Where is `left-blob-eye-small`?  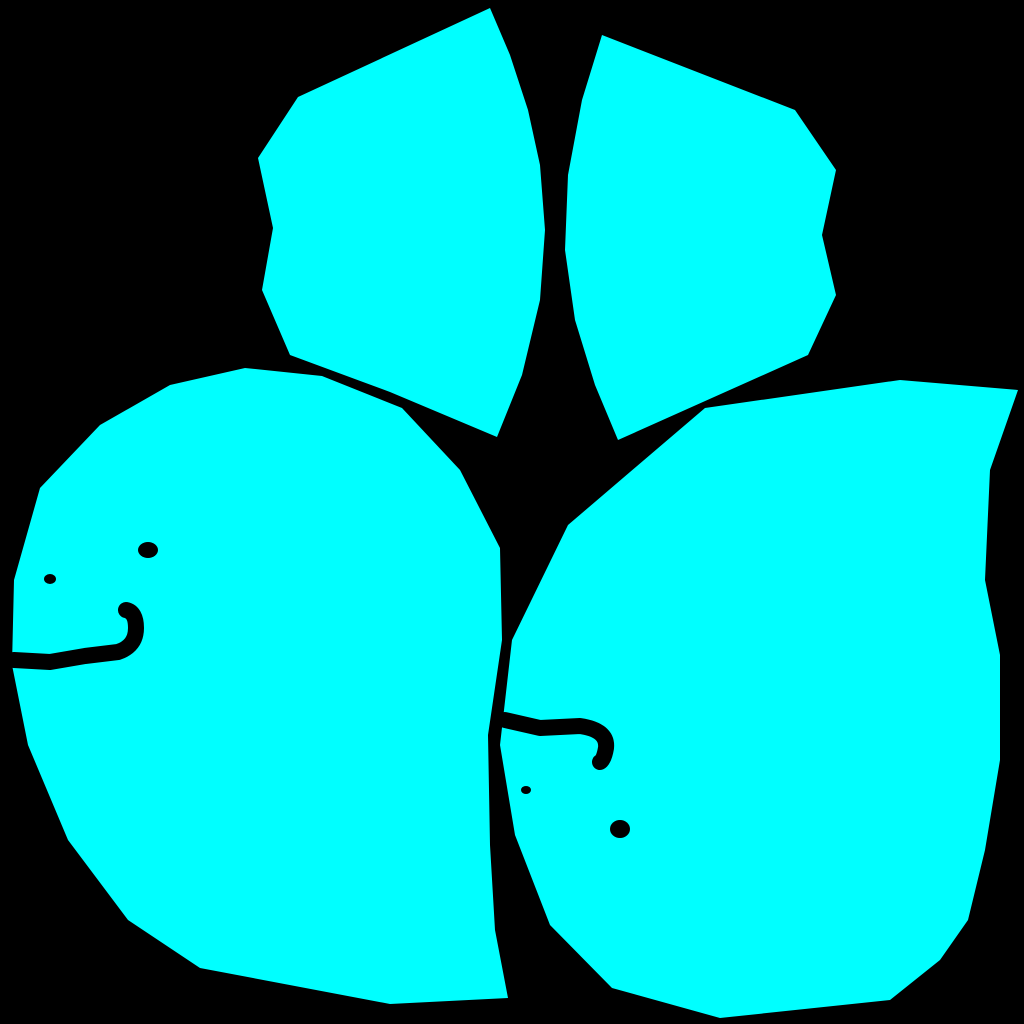 left-blob-eye-small is located at coordinates (50, 579).